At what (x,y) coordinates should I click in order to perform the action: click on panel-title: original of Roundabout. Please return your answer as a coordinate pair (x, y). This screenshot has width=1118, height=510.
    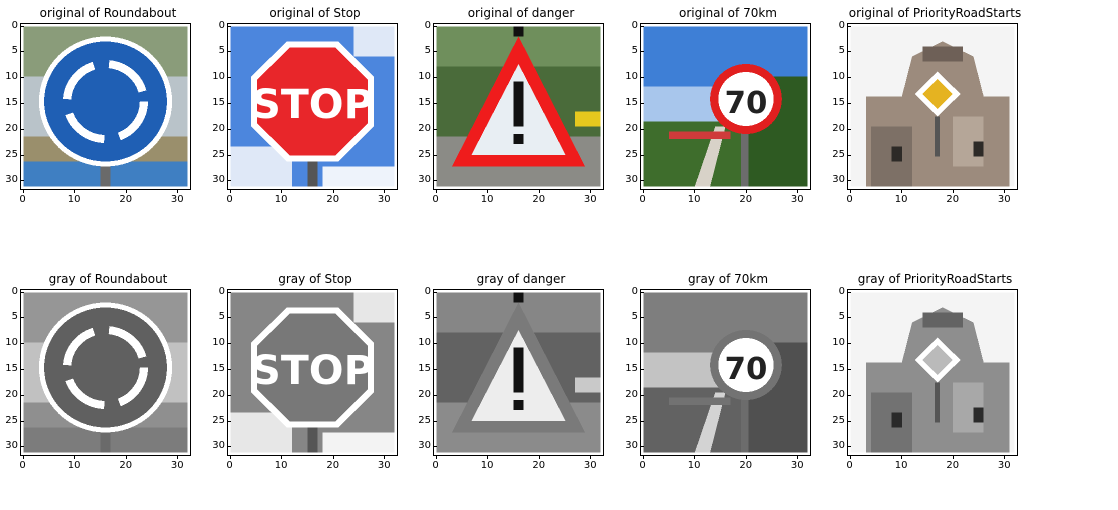
    Looking at the image, I should click on (108, 13).